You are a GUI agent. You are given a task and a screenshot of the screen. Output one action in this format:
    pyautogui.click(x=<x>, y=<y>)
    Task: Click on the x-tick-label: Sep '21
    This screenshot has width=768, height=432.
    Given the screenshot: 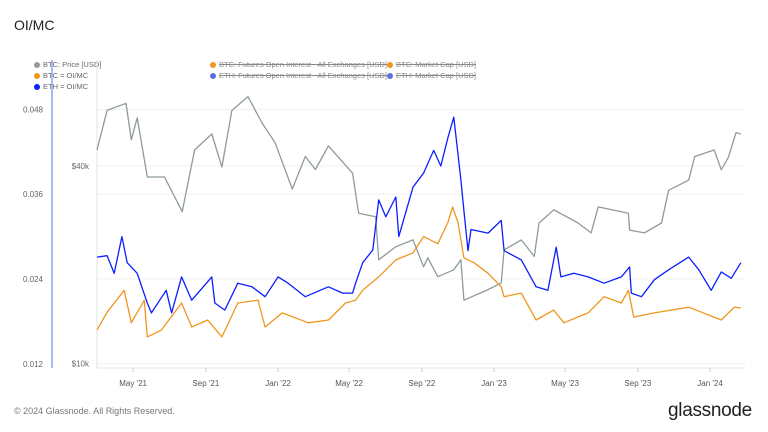 What is the action you would take?
    pyautogui.click(x=205, y=383)
    